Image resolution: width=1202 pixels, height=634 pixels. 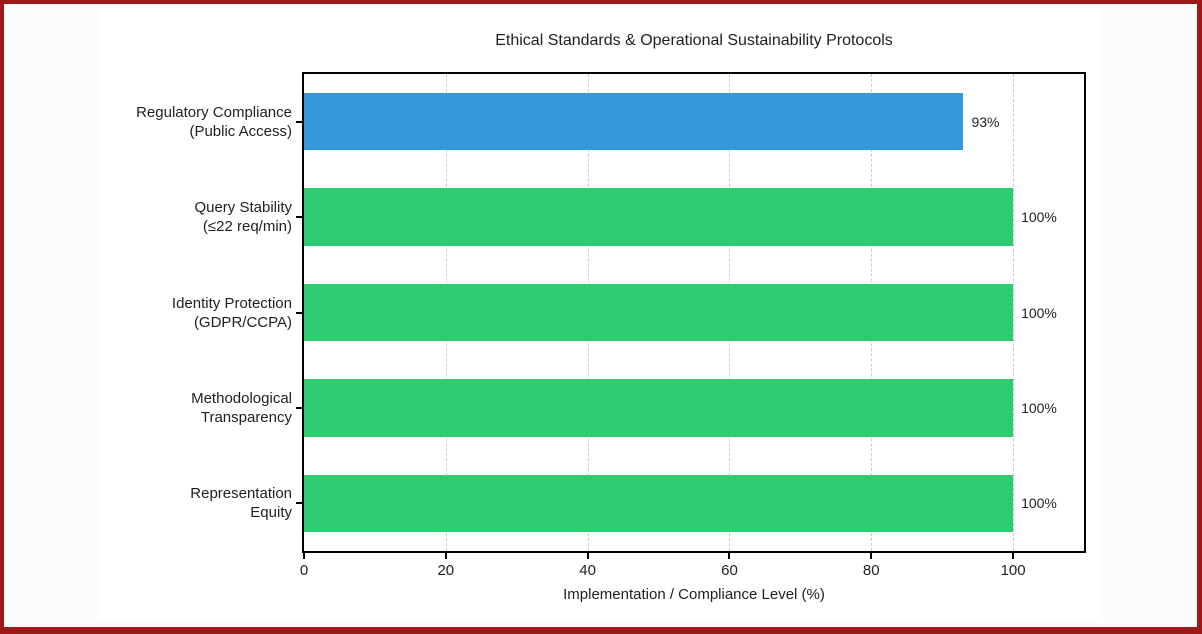 I want to click on y-tick-label-query-stability-22-req-min: Query Stability (≤22 req/min), so click(x=195, y=217).